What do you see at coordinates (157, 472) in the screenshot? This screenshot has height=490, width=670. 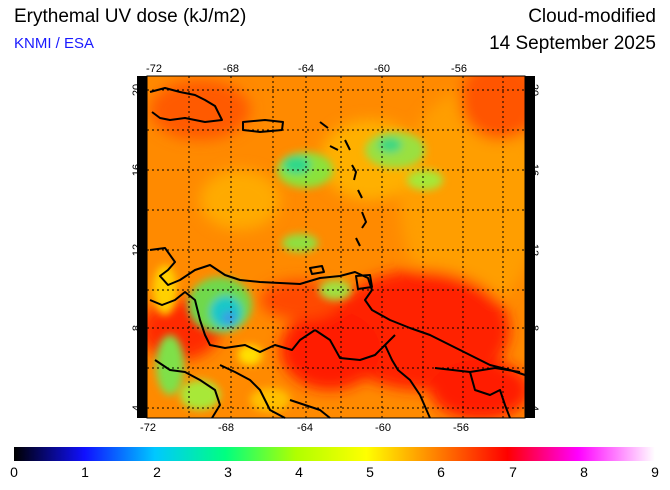 I see `colorbar-label: 2` at bounding box center [157, 472].